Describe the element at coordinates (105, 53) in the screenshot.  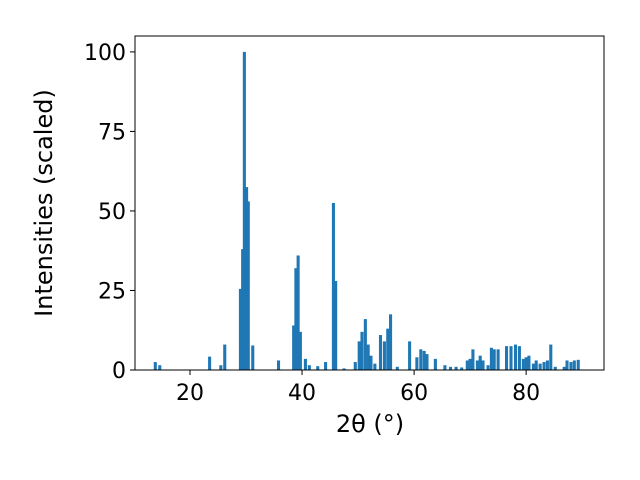
I see `y-tick-label: 100` at that location.